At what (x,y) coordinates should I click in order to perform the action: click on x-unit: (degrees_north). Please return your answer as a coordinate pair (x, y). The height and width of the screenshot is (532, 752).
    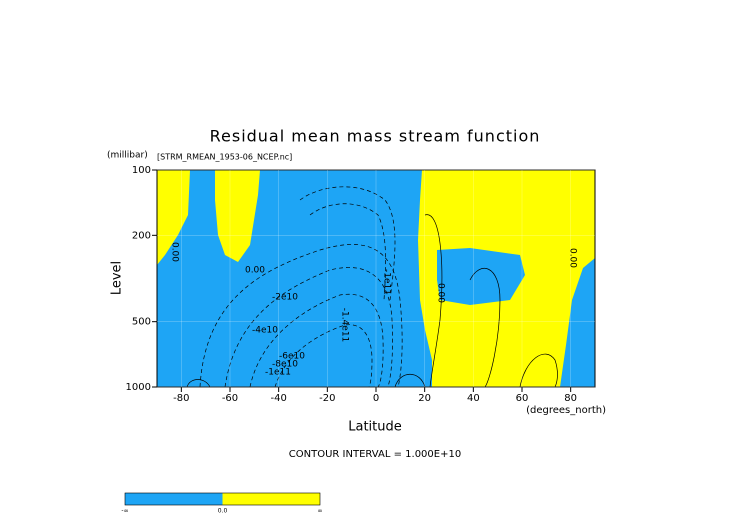
    Looking at the image, I should click on (566, 410).